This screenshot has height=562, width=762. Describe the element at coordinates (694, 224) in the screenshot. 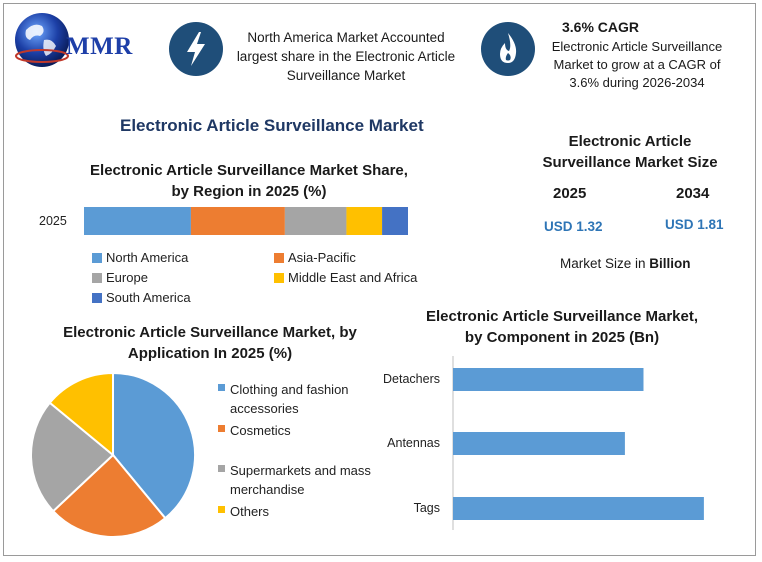

I see `value-2034: USD 1.81` at that location.